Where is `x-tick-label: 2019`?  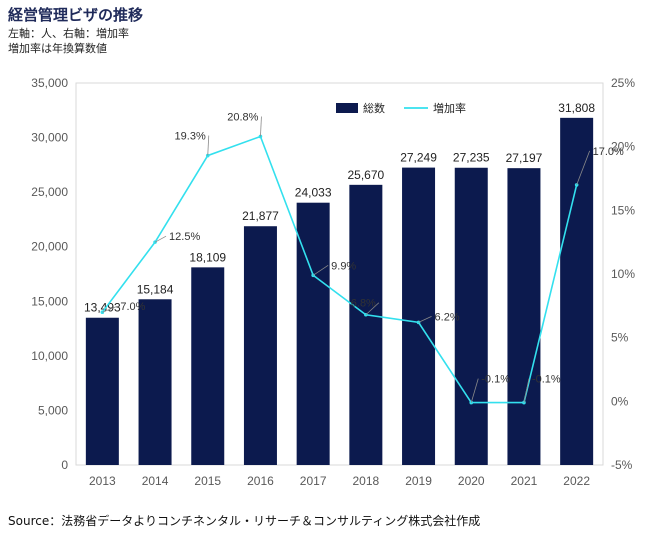
x-tick-label: 2019 is located at coordinates (418, 481).